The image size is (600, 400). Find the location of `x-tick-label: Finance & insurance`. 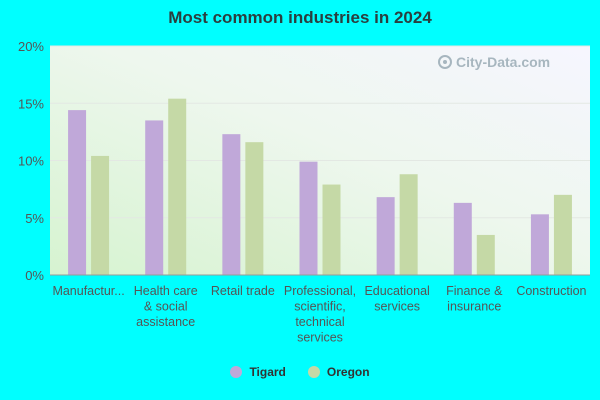

x-tick-label: Finance & insurance is located at coordinates (474, 299).